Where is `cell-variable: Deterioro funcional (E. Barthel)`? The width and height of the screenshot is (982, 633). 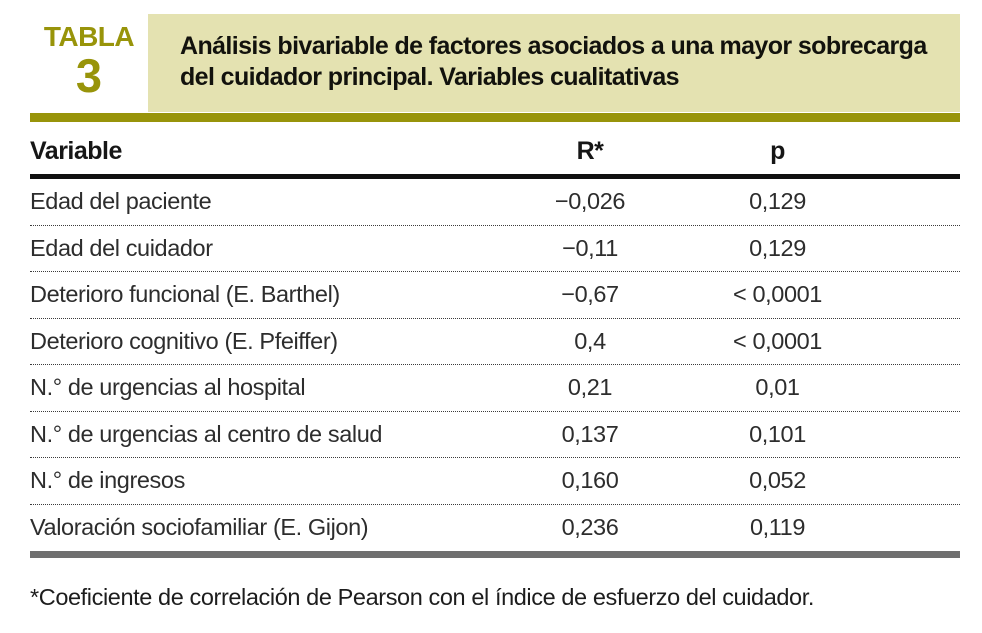 cell-variable: Deterioro funcional (E. Barthel) is located at coordinates (185, 294).